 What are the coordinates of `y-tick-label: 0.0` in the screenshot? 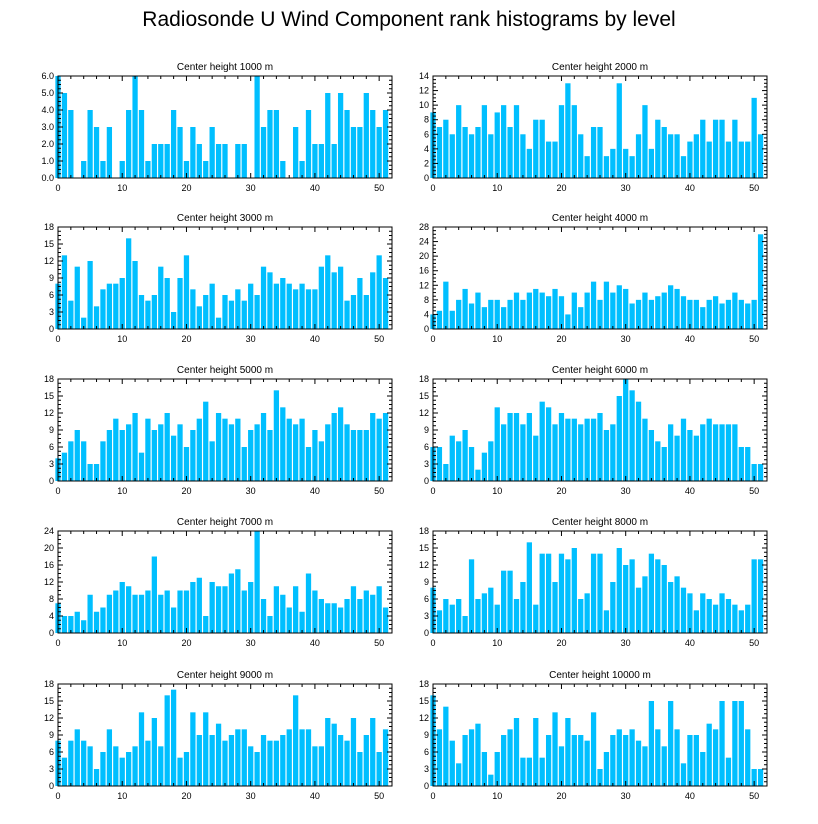 It's located at (47, 178).